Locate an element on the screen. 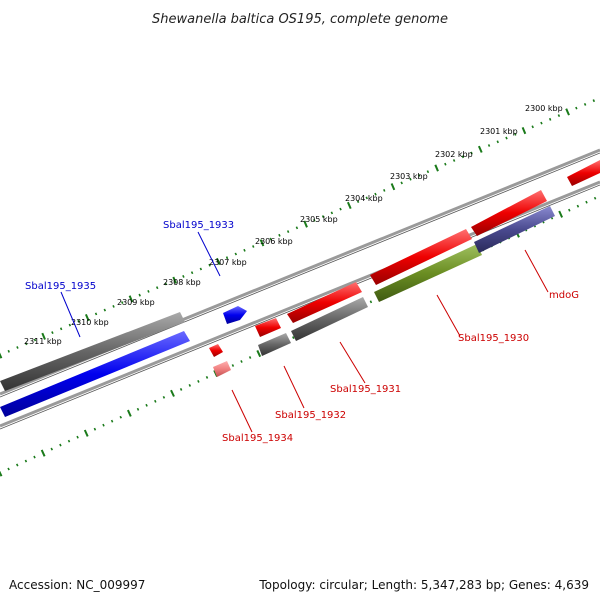  kbp-label-2306: 2306 kbp is located at coordinates (274, 241).